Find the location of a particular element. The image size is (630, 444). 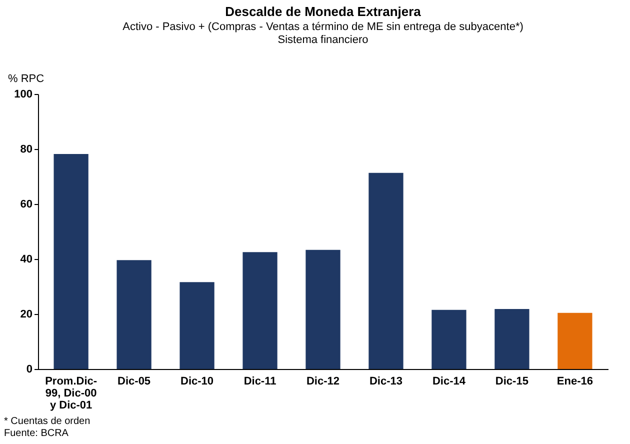

y-tick-label: 0 is located at coordinates (29, 370).